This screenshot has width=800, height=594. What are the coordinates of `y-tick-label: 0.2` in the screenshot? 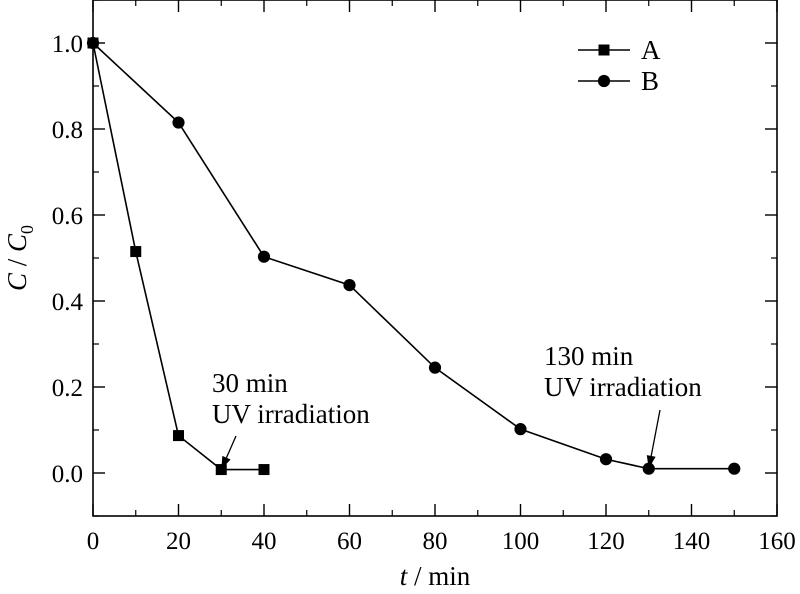 It's located at (67, 388).